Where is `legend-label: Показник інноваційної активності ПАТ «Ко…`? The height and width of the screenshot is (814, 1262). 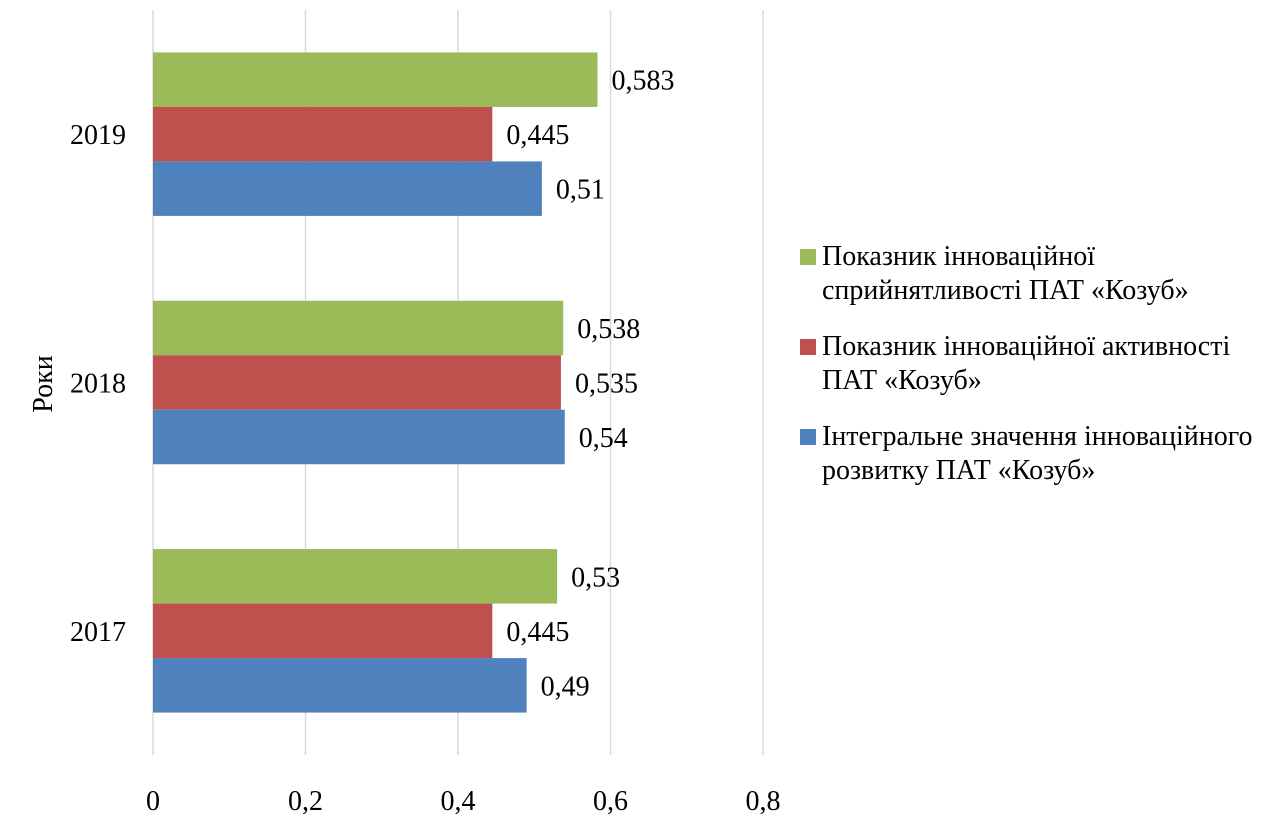 legend-label: Показник інноваційної активності ПАТ «Ко… is located at coordinates (1026, 363).